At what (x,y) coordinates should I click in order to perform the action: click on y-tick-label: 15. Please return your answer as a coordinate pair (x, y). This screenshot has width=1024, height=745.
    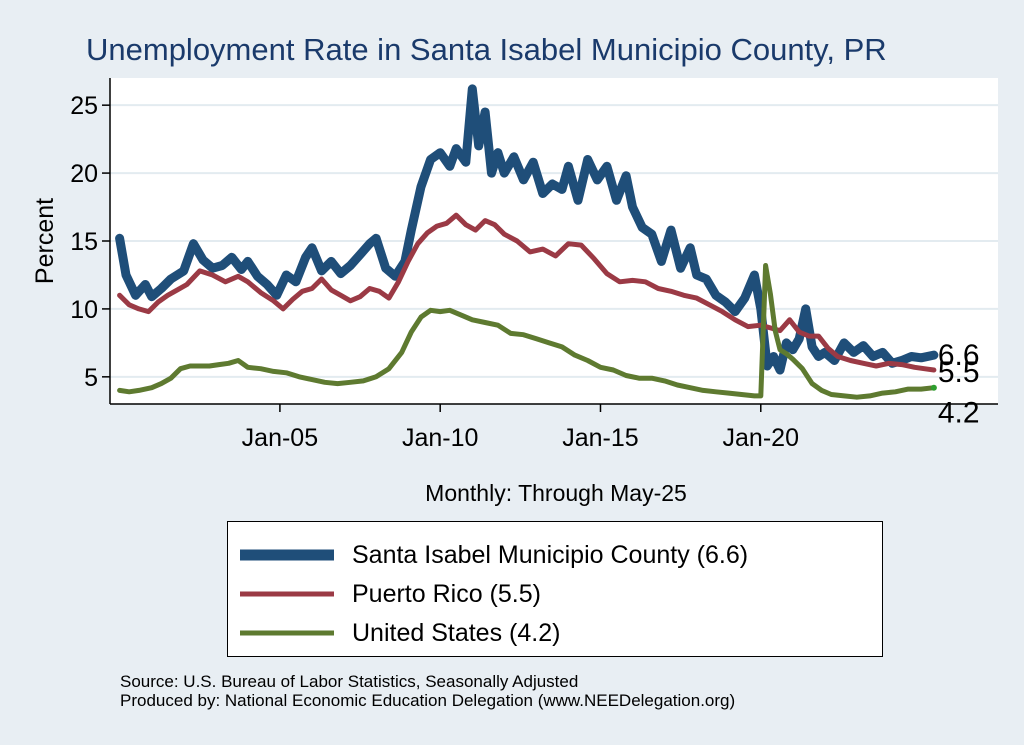
    Looking at the image, I should click on (84, 242).